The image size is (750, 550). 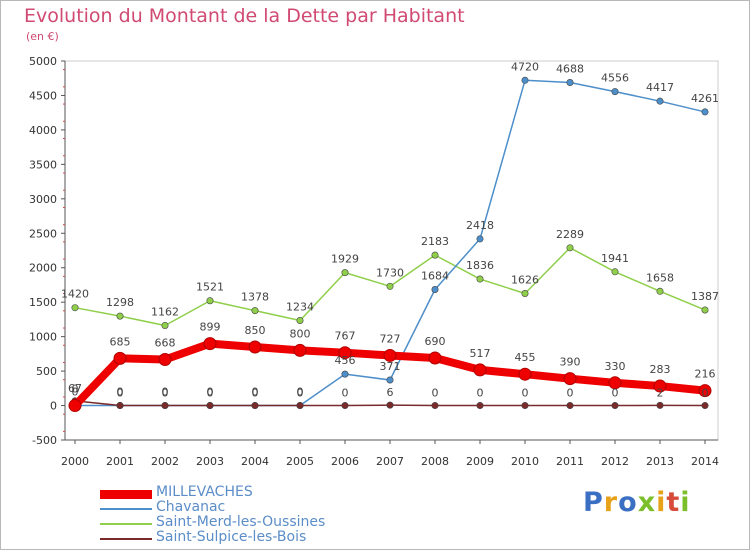 I want to click on x-tick-label: 2009, so click(x=480, y=461).